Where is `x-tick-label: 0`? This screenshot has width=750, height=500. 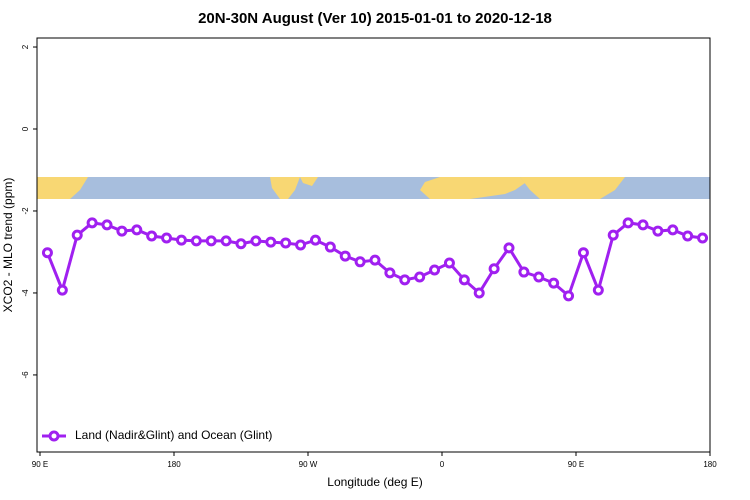 x-tick-label: 0 is located at coordinates (442, 464).